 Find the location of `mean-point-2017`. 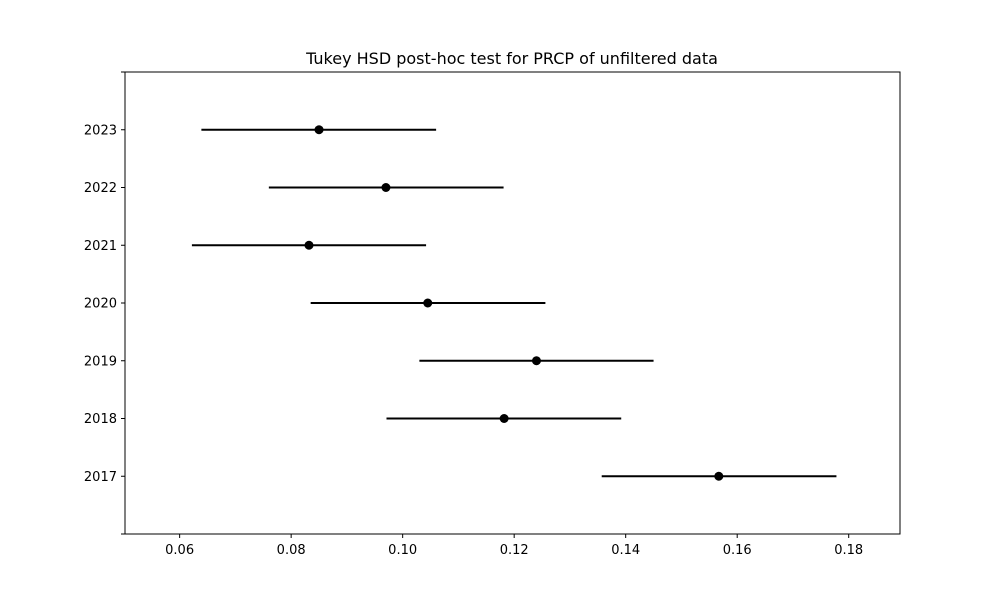

mean-point-2017 is located at coordinates (719, 476).